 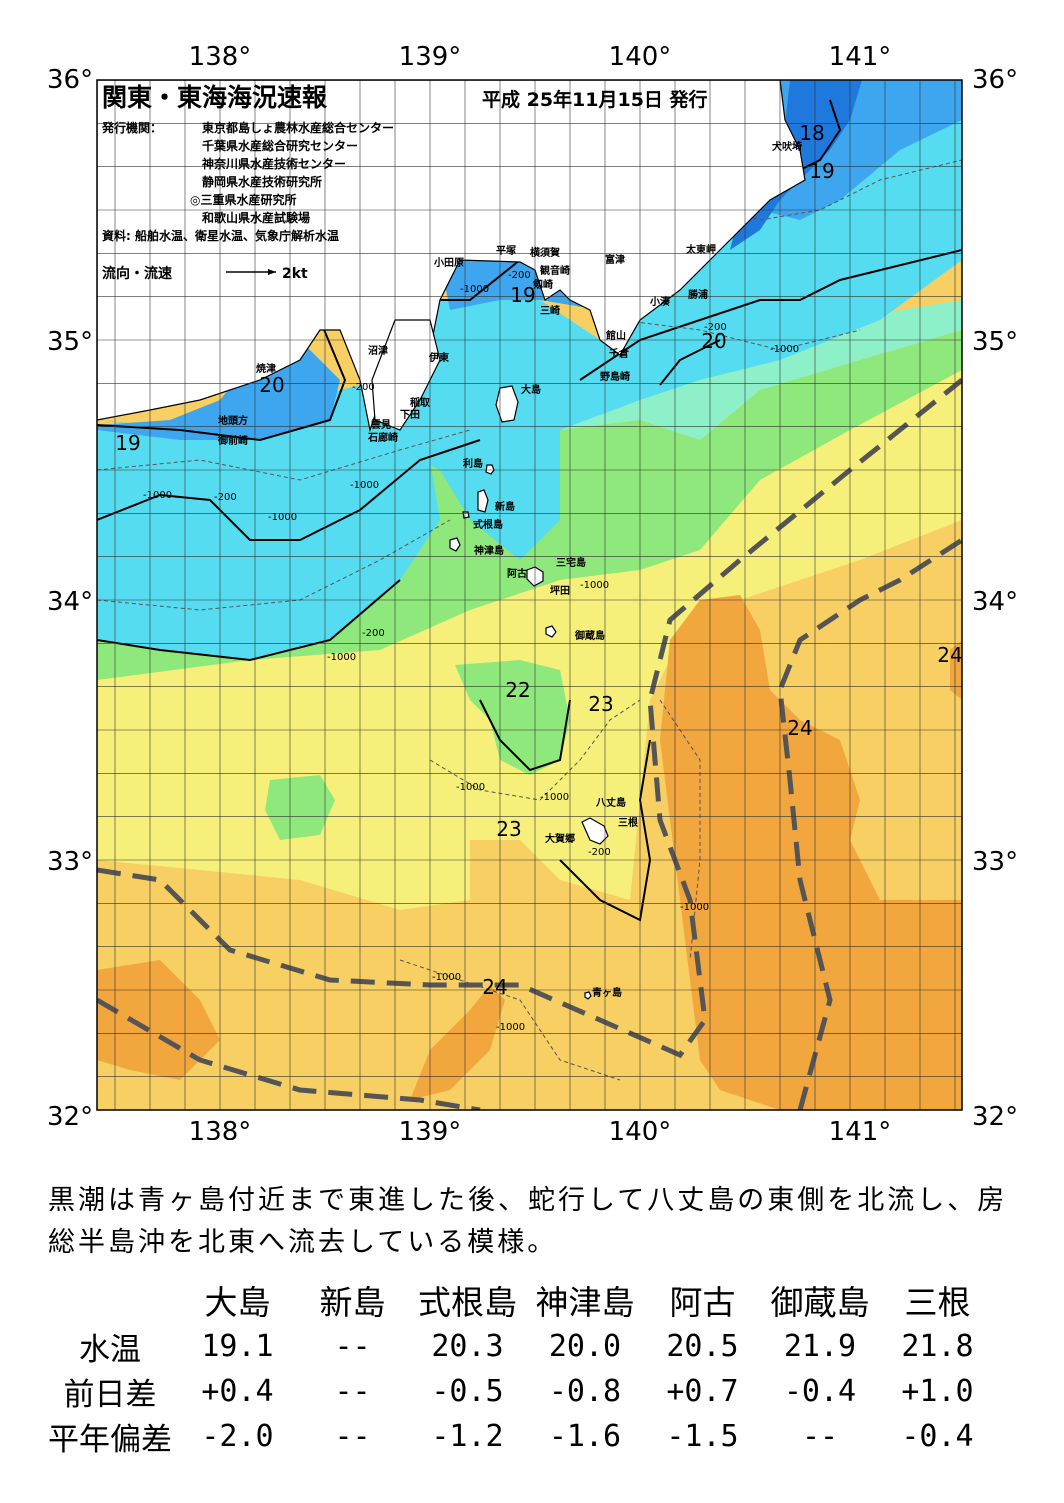 What do you see at coordinates (266, 368) in the screenshot?
I see `place-name: 焼津` at bounding box center [266, 368].